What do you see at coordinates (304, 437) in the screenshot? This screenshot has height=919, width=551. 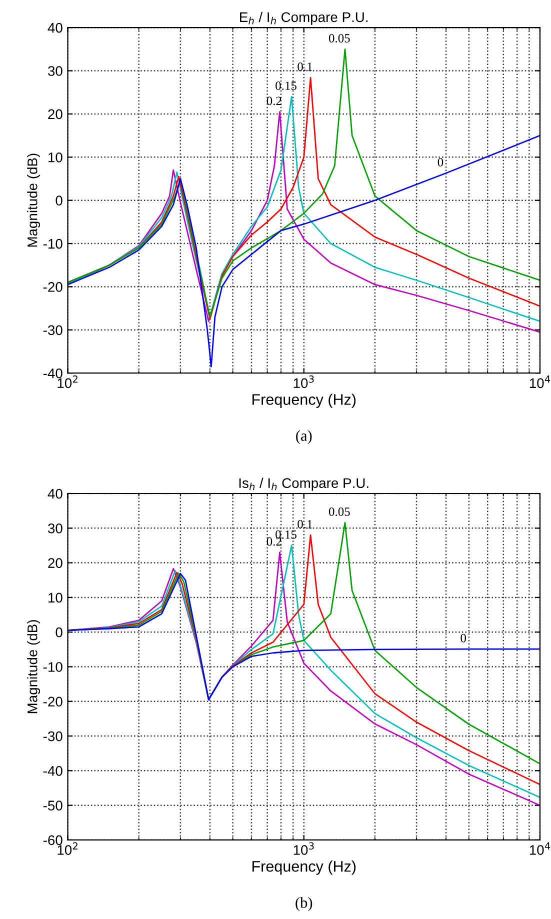 I see `text: (a)` at bounding box center [304, 437].